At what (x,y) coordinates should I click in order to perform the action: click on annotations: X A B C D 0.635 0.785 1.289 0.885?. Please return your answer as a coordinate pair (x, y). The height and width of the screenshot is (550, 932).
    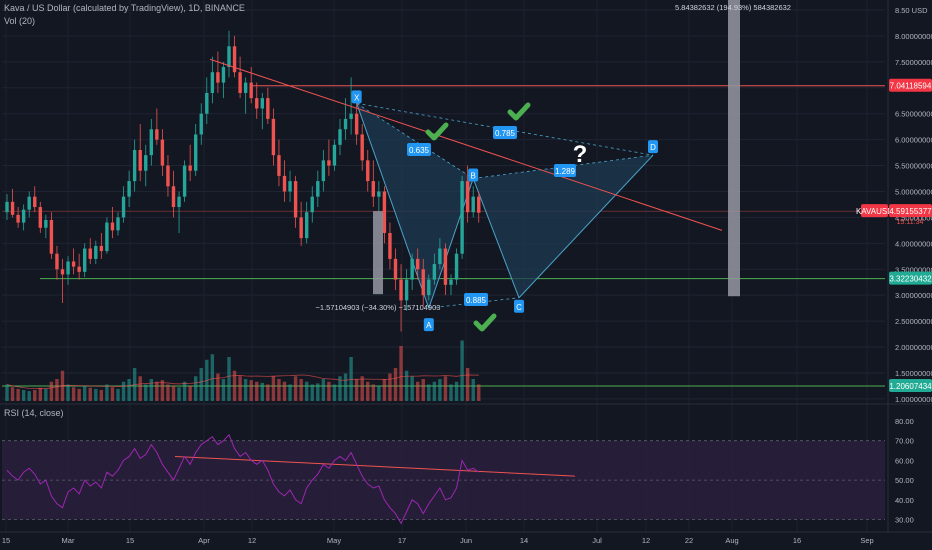
    Looking at the image, I should click on (504, 211).